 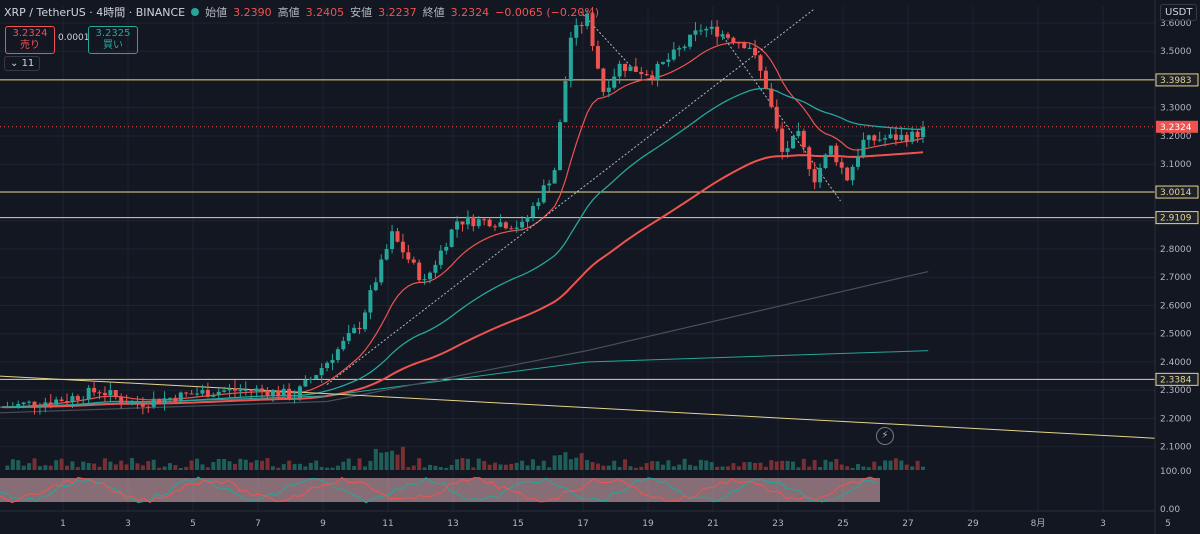 I want to click on sell-button: 3.2324 売り, so click(x=30, y=40).